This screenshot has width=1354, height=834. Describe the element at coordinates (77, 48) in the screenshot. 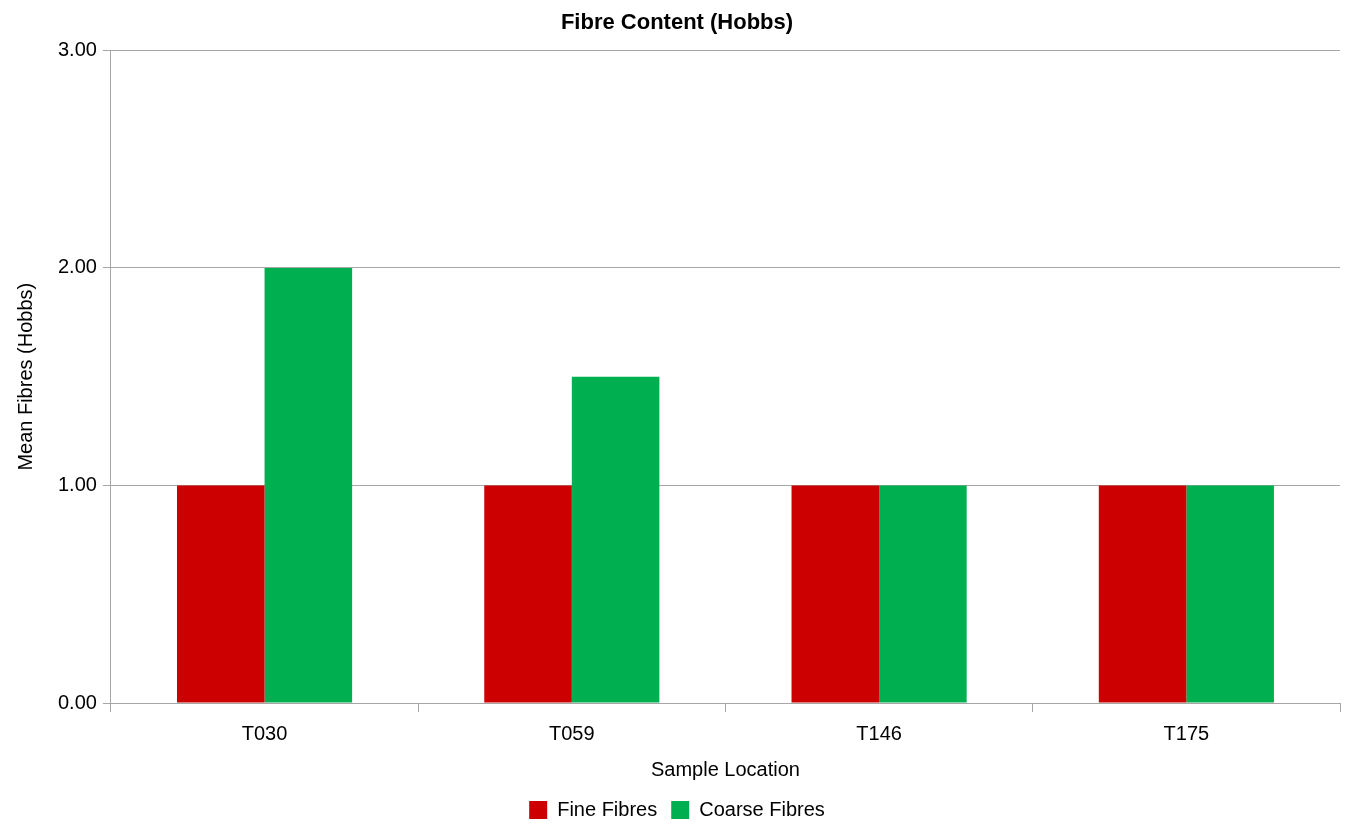

I see `y-tick-label: 3.00` at that location.